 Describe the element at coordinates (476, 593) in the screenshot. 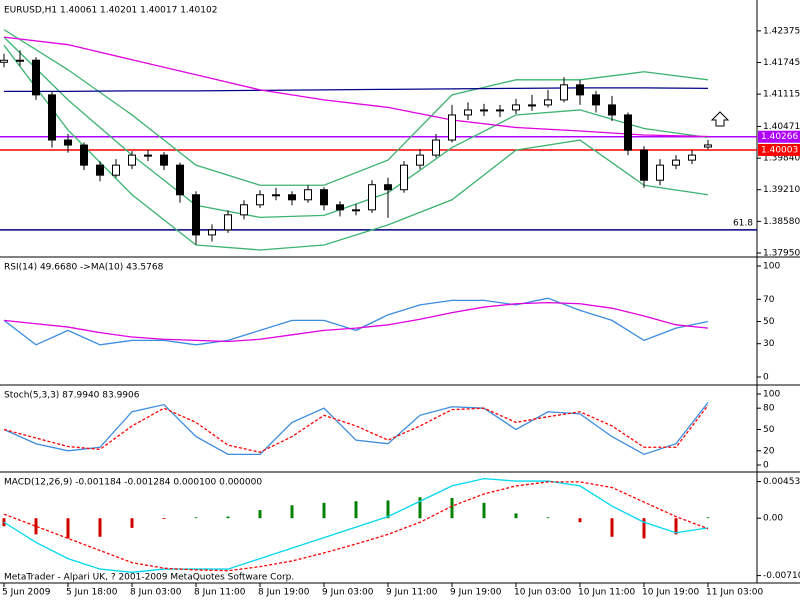

I see `x-tick-label: 9 Jun 19:00` at that location.